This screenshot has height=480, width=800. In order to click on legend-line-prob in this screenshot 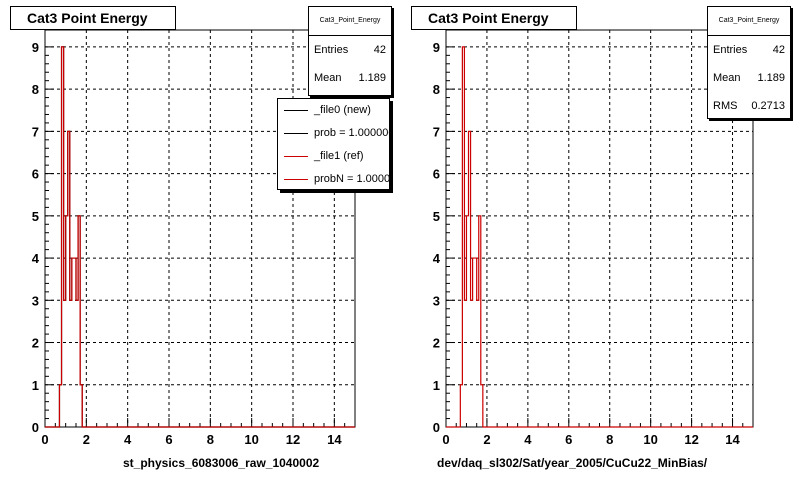, I will do `click(296, 133)`.